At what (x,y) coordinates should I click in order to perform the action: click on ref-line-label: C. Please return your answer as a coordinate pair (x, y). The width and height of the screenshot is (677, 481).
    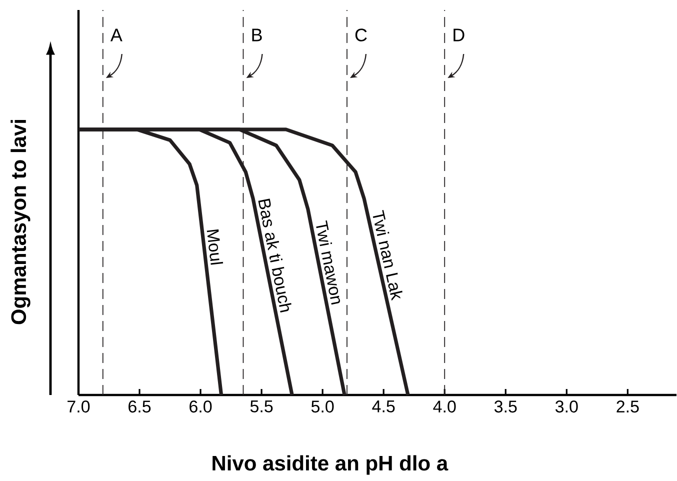
    Looking at the image, I should click on (361, 35).